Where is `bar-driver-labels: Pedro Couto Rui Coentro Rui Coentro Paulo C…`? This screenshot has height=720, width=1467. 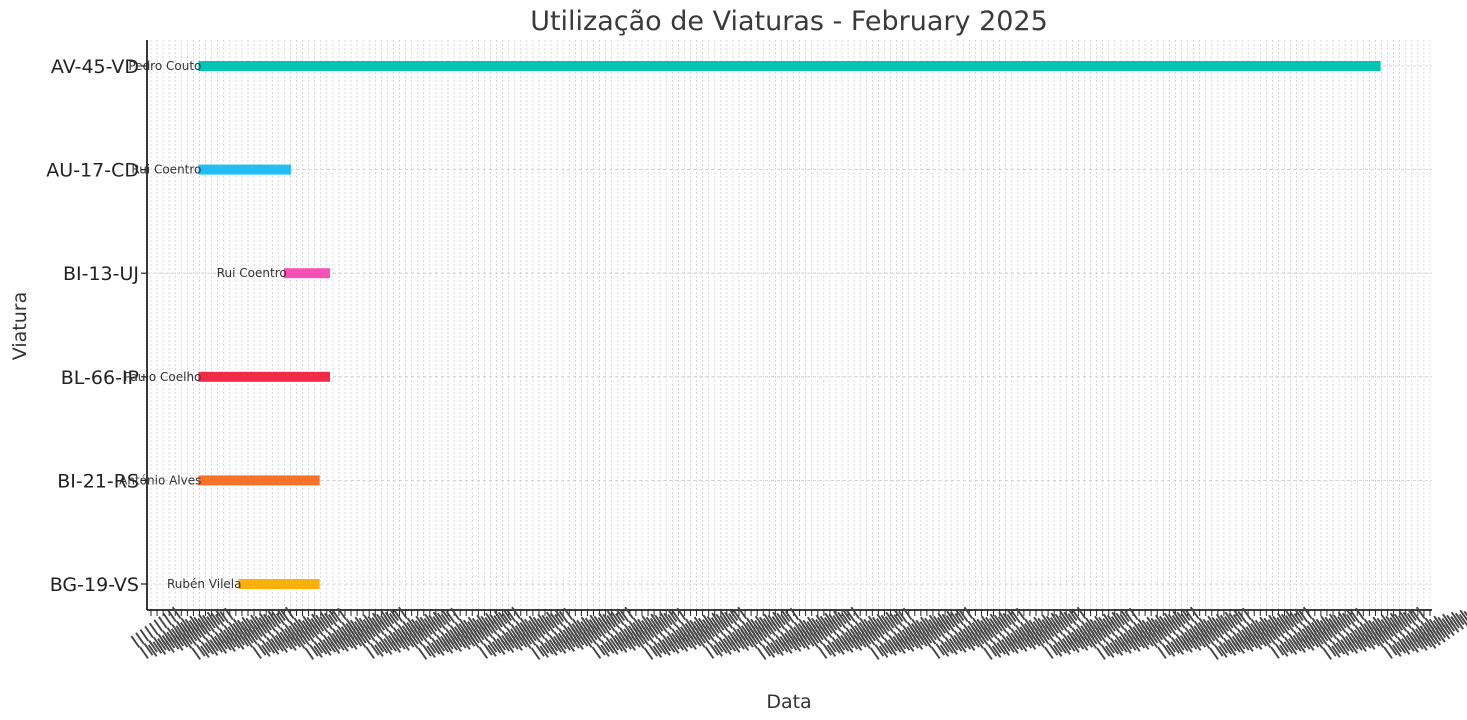 bar-driver-labels: Pedro Couto Rui Coentro Rui Coentro Paulo C… is located at coordinates (203, 325).